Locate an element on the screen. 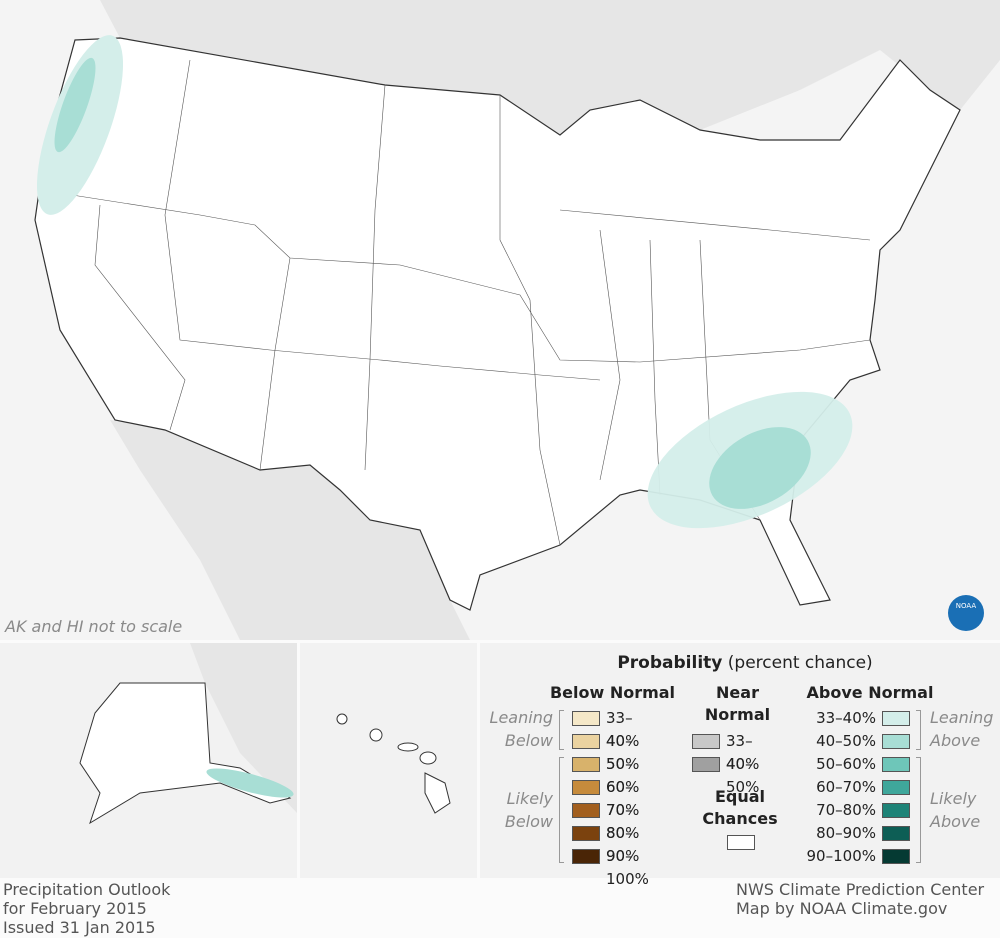 This screenshot has height=938, width=1000. alaska-panel is located at coordinates (148, 760).